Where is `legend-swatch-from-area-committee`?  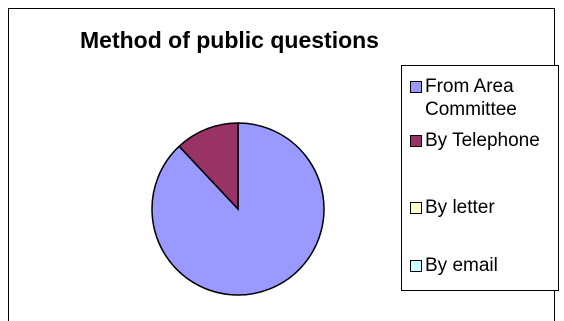
legend-swatch-from-area-committee is located at coordinates (416, 87).